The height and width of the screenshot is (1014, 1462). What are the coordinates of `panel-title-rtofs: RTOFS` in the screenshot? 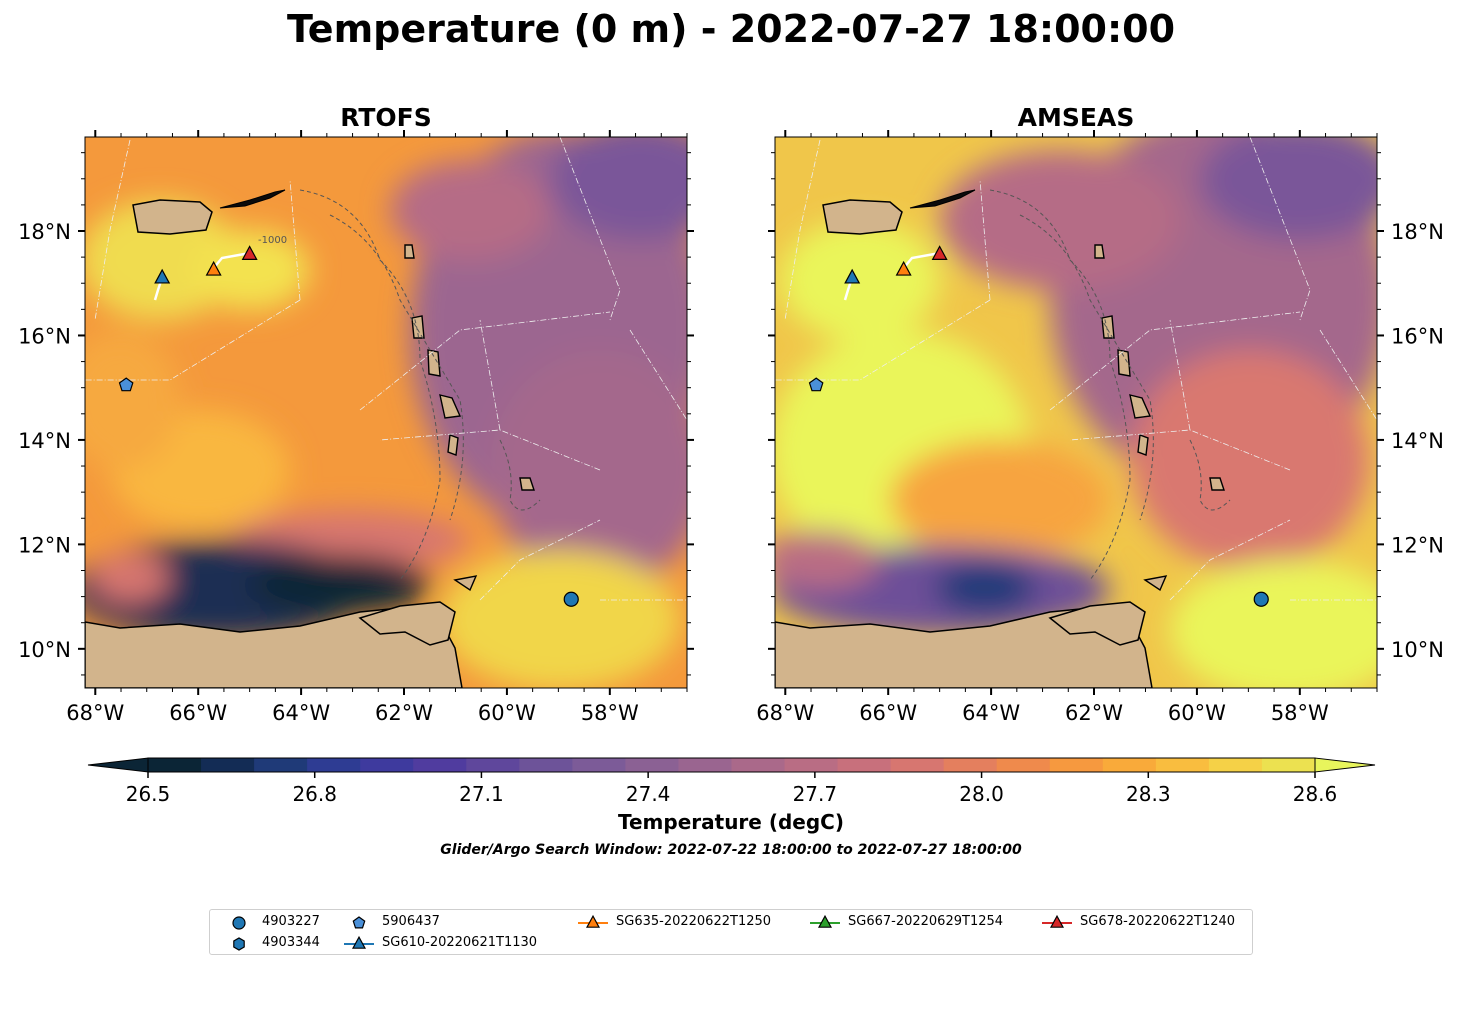 It's located at (386, 117).